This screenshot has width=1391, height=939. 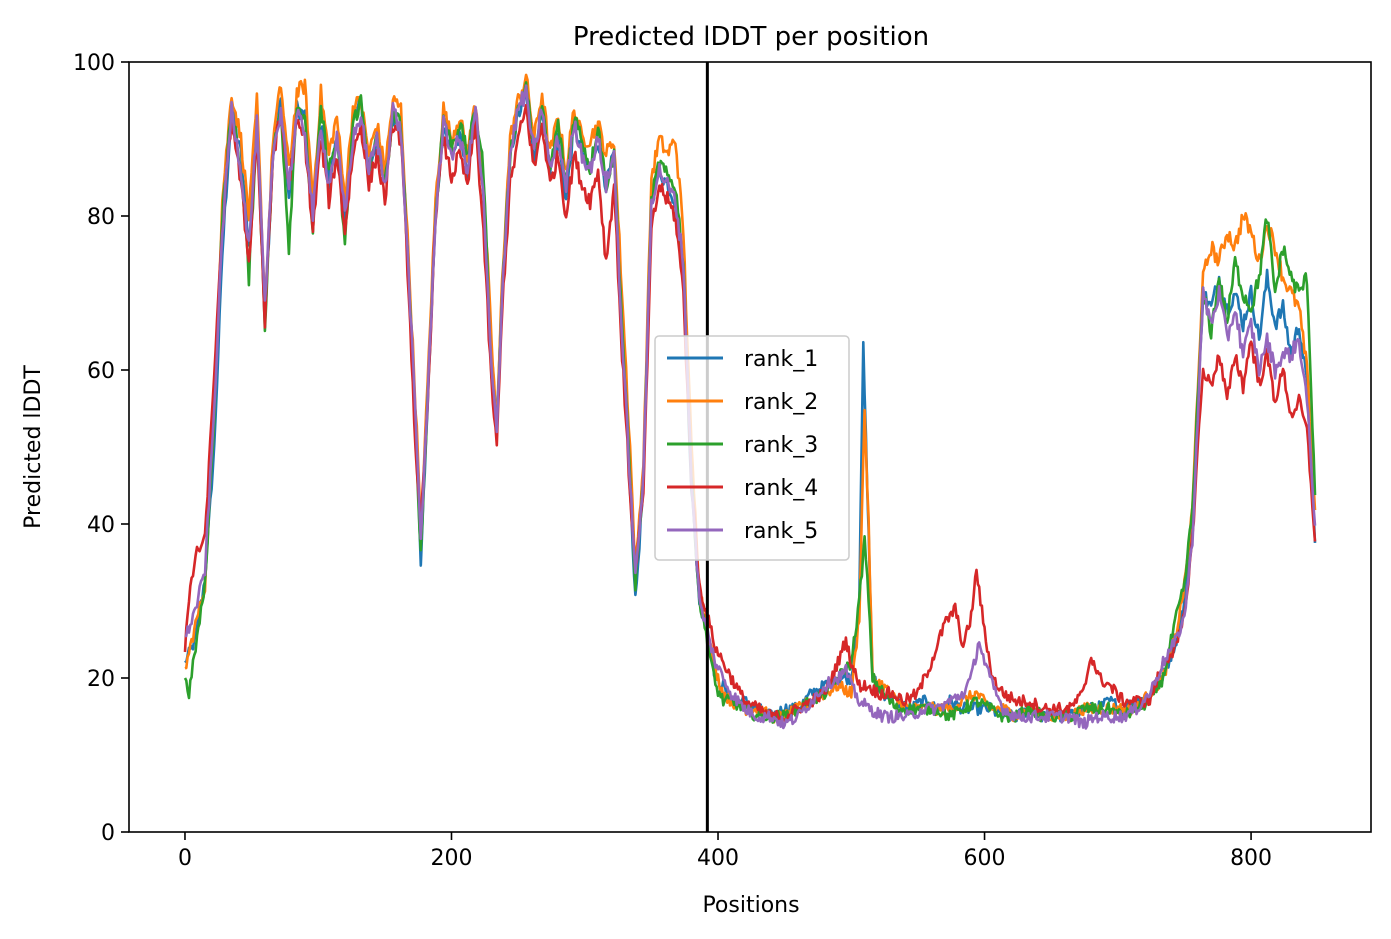 What do you see at coordinates (101, 448) in the screenshot?
I see `y-axis-ticks: 0 20 40 60 80 100` at bounding box center [101, 448].